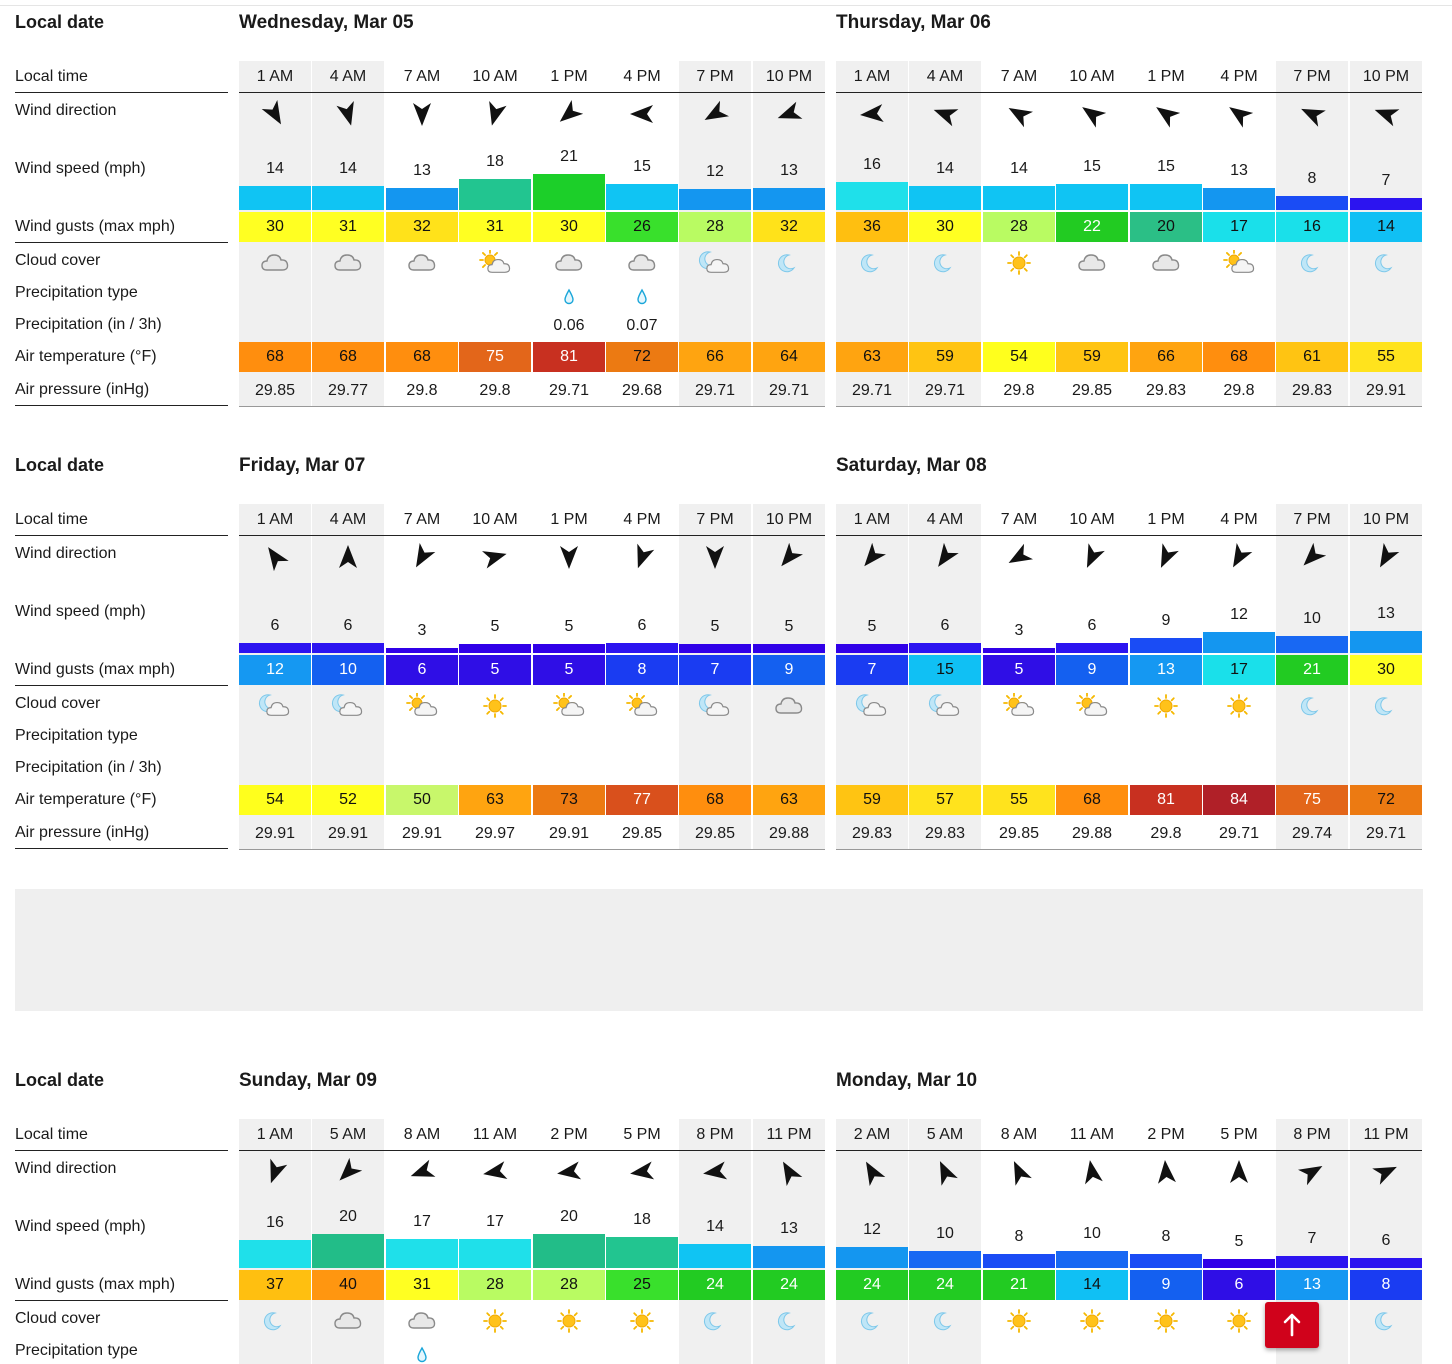 The image size is (1452, 1364). What do you see at coordinates (642, 519) in the screenshot?
I see `time-cell: 4 PM` at bounding box center [642, 519].